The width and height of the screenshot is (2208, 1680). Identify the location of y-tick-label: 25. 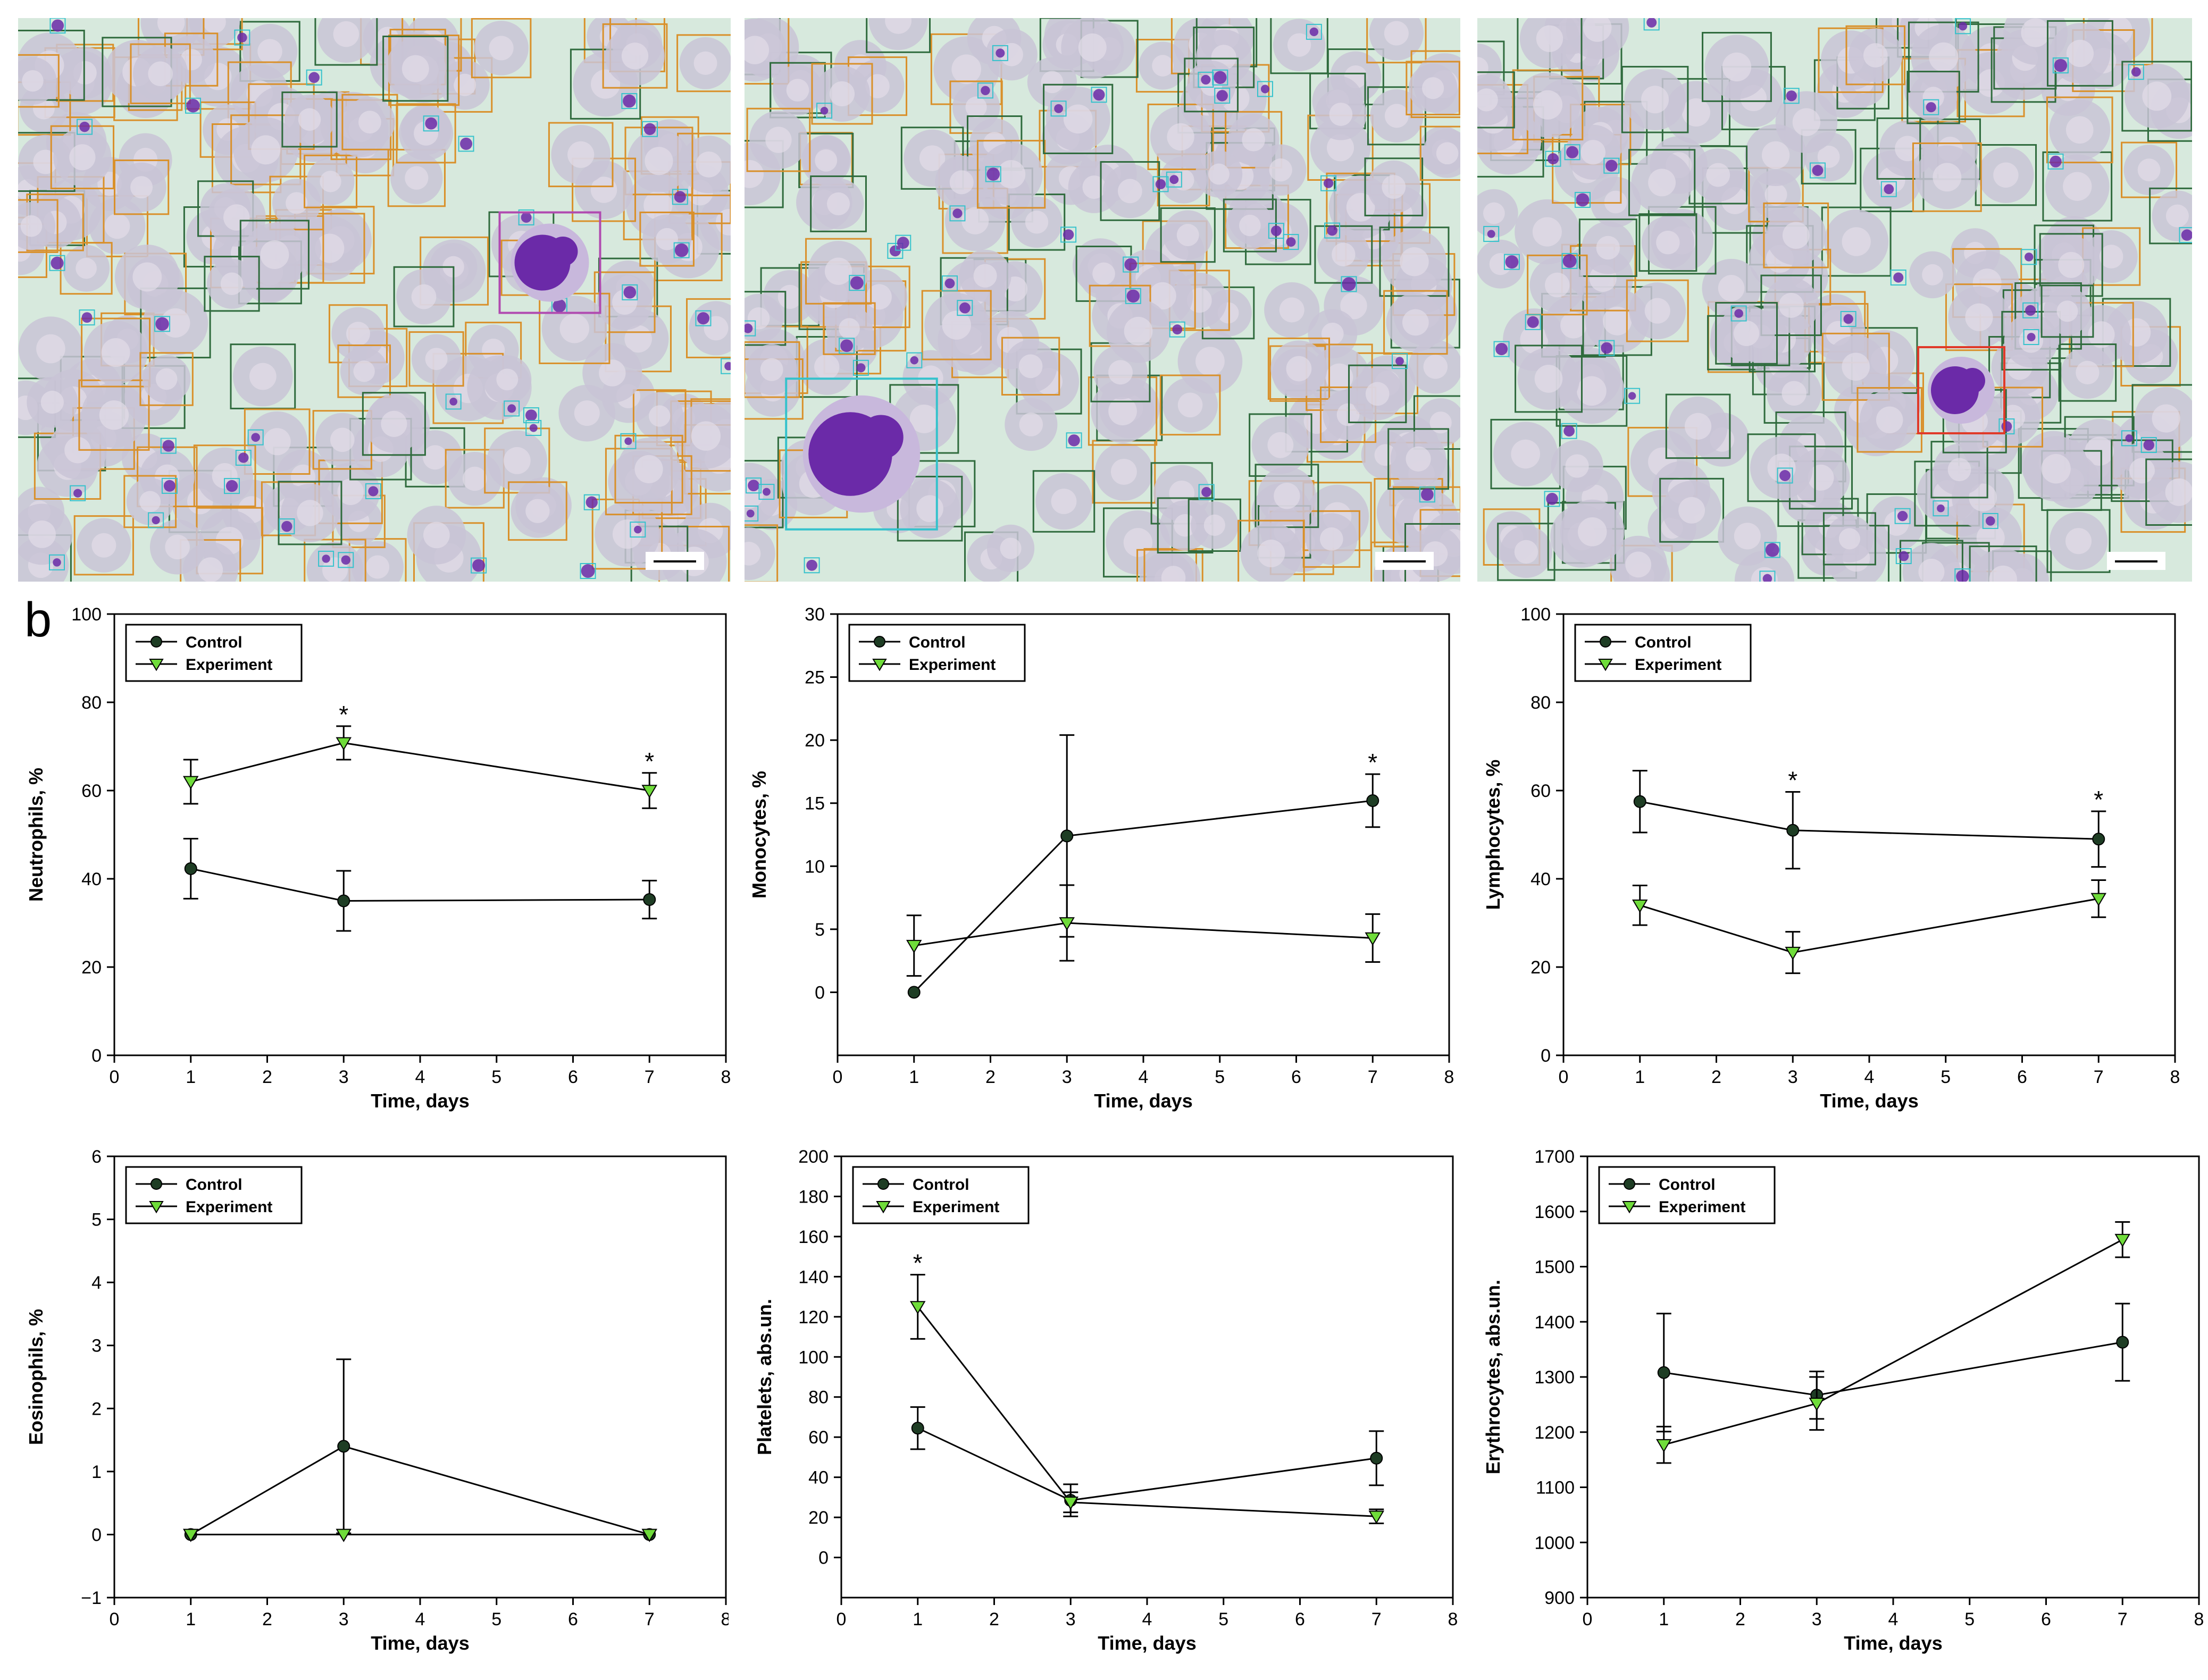
(815, 678).